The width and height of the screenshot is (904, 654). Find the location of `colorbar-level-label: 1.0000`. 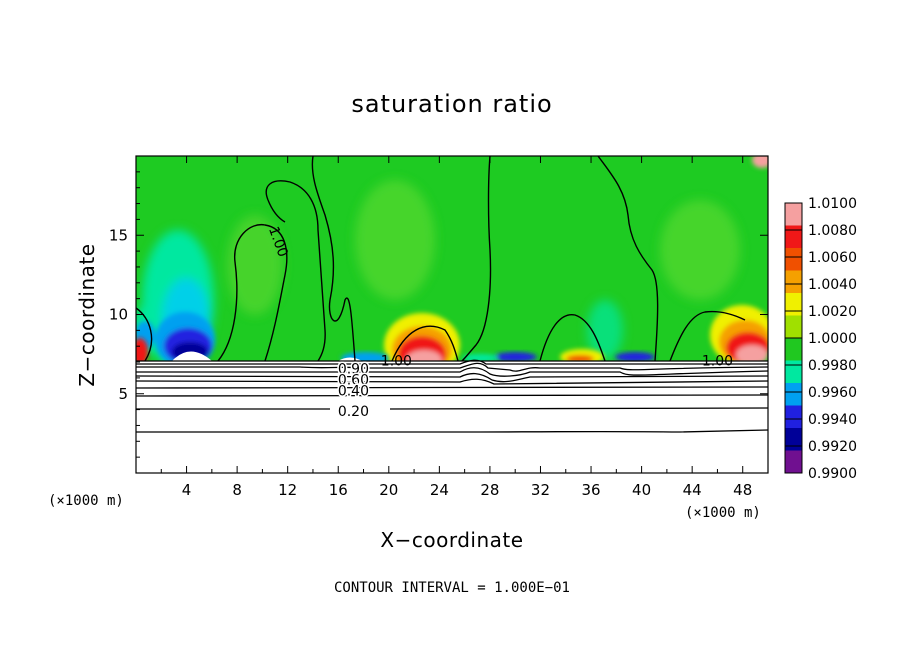

colorbar-level-label: 1.0000 is located at coordinates (832, 339).